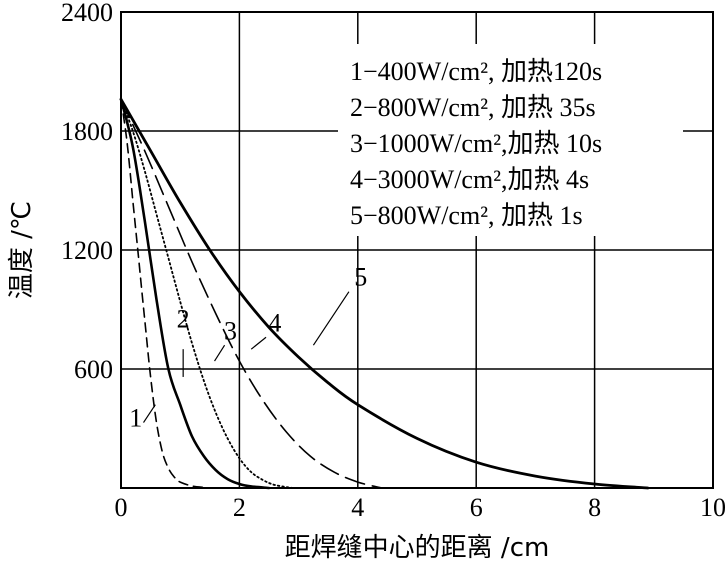 The height and width of the screenshot is (564, 726). What do you see at coordinates (93, 369) in the screenshot?
I see `y-tick-label: 600` at bounding box center [93, 369].